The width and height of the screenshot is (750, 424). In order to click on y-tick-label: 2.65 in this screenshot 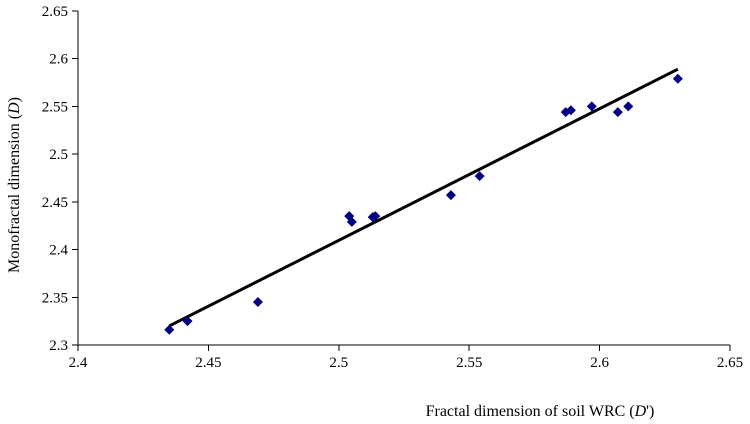, I will do `click(55, 12)`.